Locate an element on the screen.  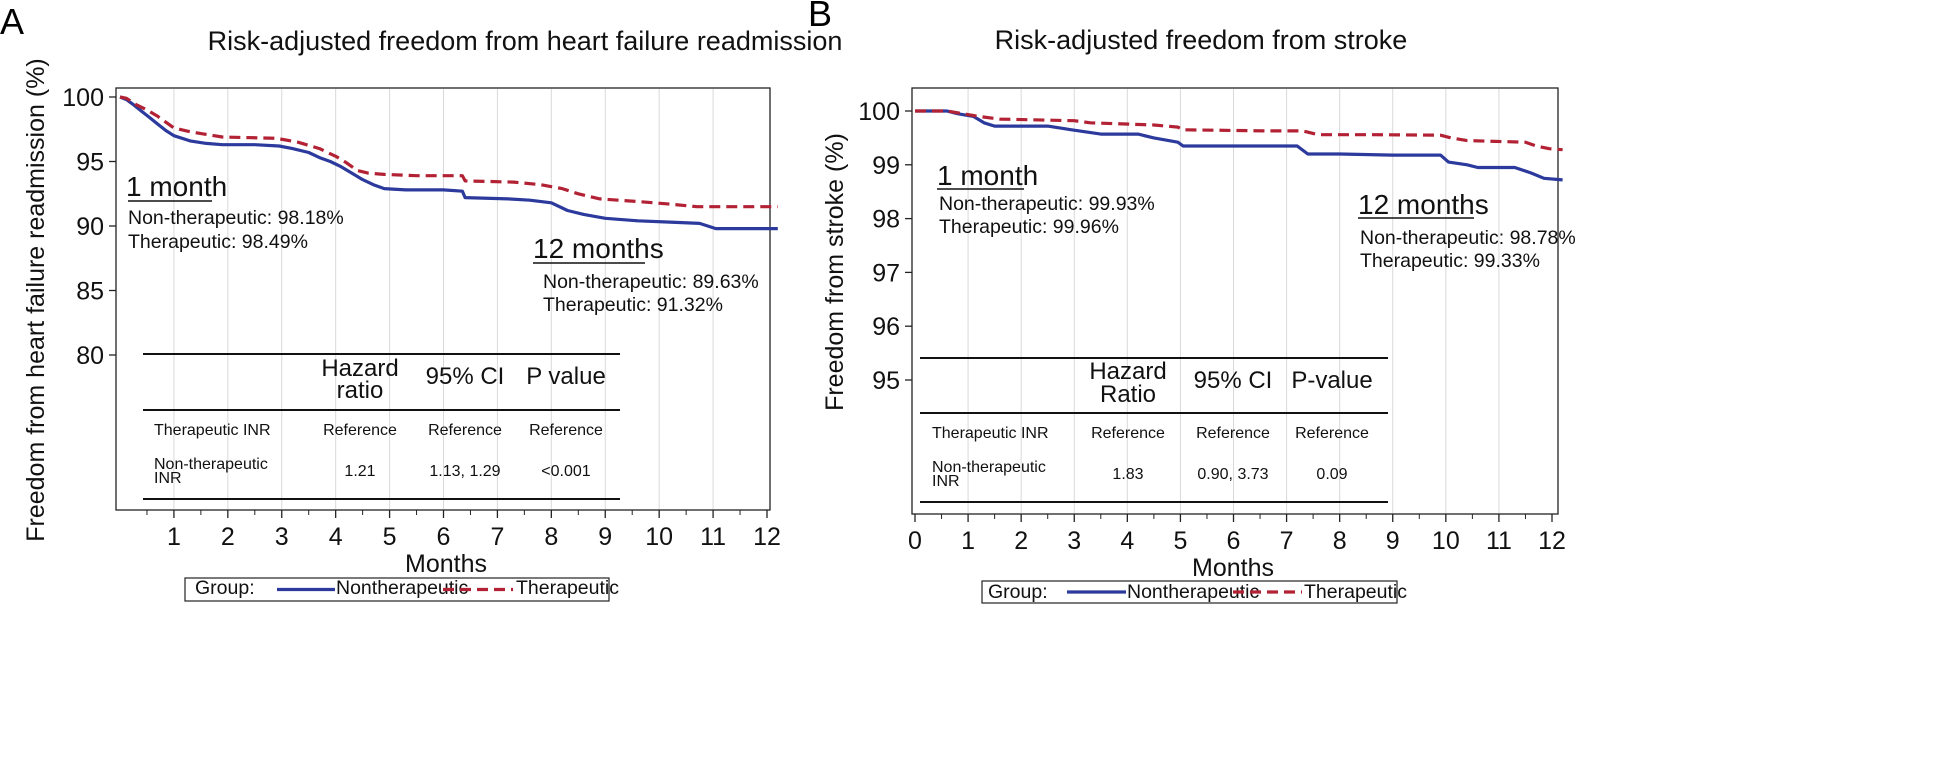
annotation-12-months-line: Non-therapeutic: 89.63% is located at coordinates (651, 282).